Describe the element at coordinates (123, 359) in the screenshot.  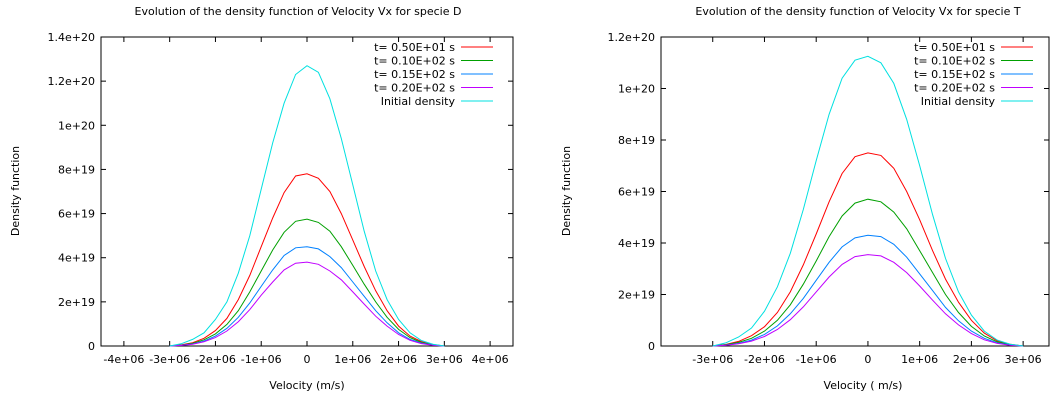
I see `x-tick-label: -4e+06` at that location.